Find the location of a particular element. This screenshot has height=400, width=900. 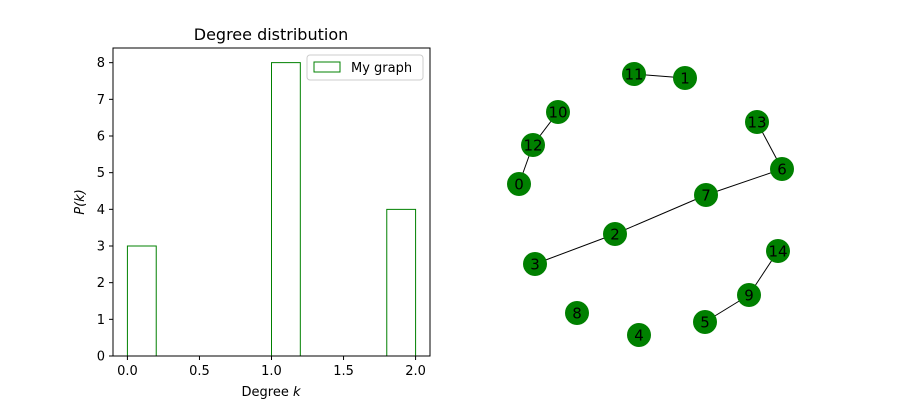

legend: My graph is located at coordinates (365, 67).